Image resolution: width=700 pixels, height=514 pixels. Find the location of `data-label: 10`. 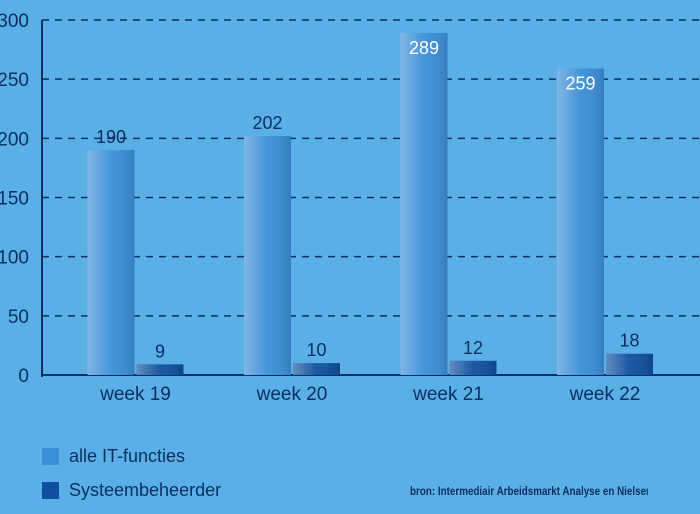

data-label: 10 is located at coordinates (316, 350).